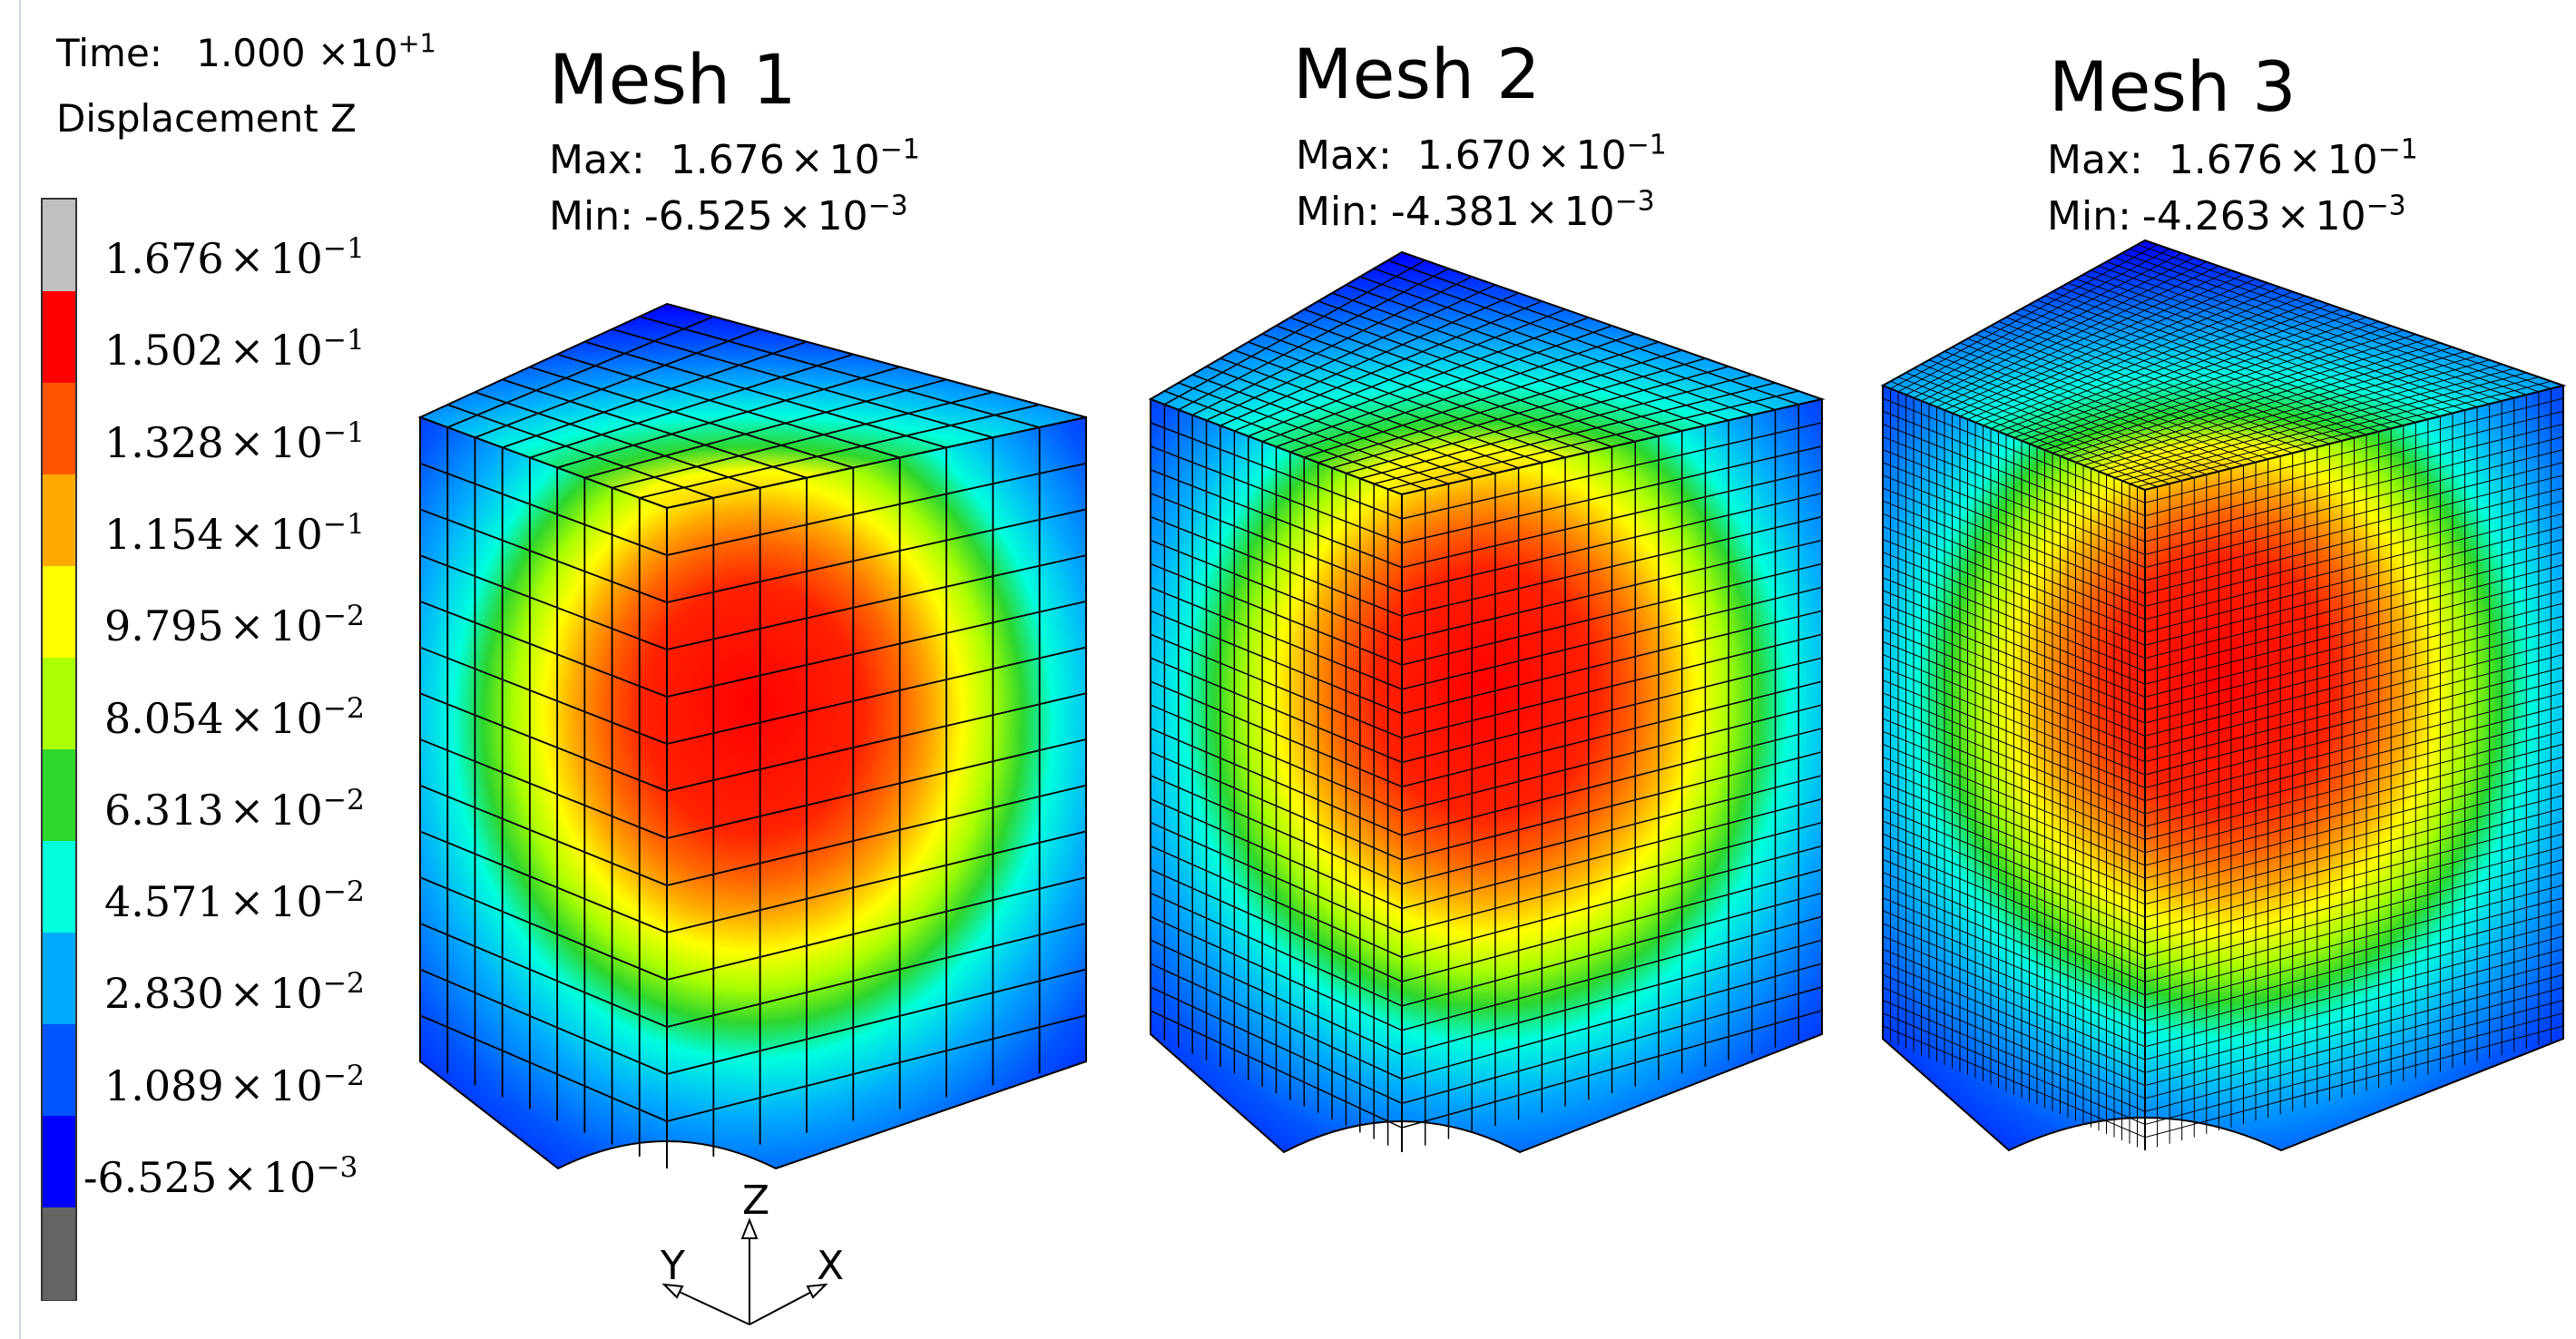 This screenshot has width=2576, height=1339. Describe the element at coordinates (164, 810) in the screenshot. I see `legend-mantissa: 6.313` at that location.